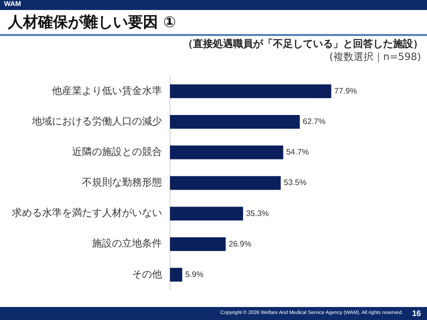  What do you see at coordinates (257, 213) in the screenshot?
I see `data-label: 35.3%` at bounding box center [257, 213].